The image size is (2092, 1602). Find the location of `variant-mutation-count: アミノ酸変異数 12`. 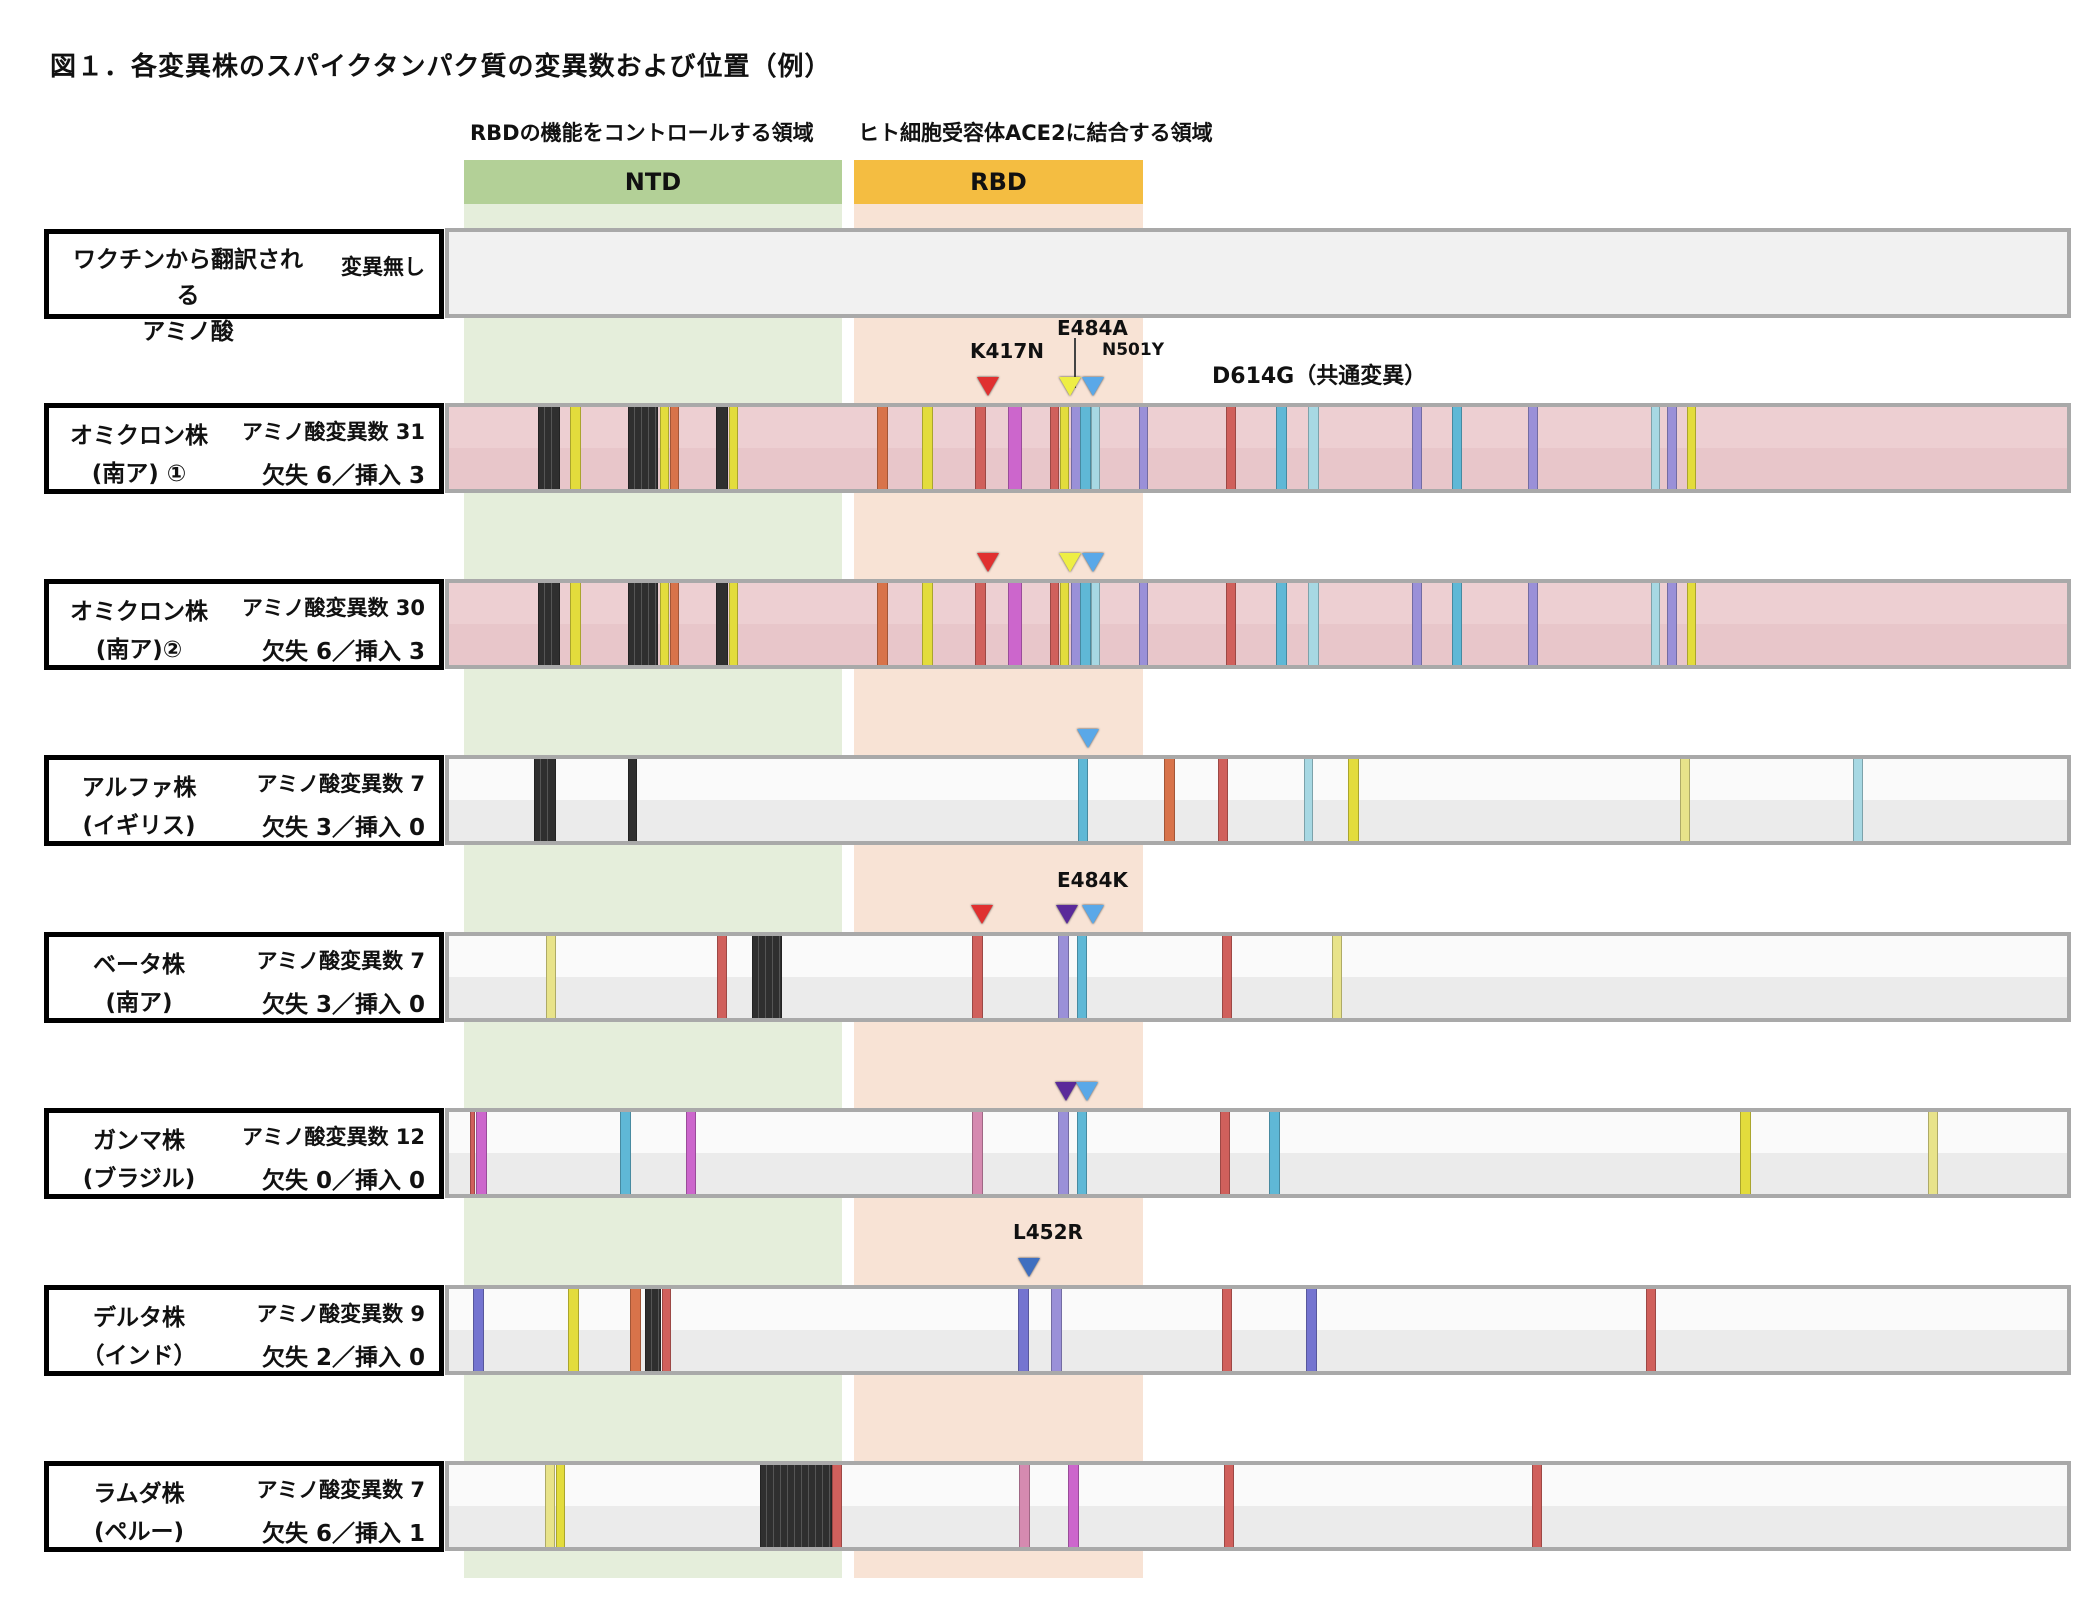

variant-mutation-count: アミノ酸変異数 12 is located at coordinates (333, 1137).